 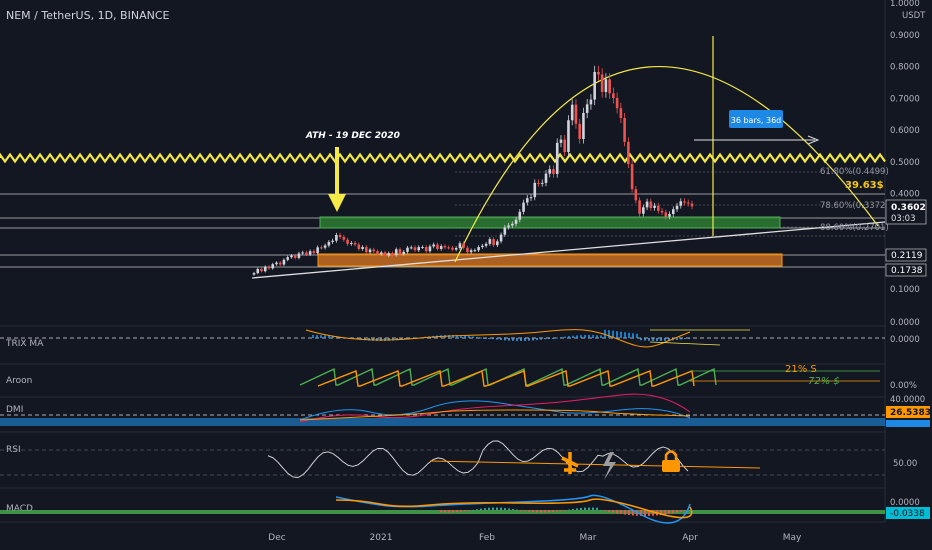 What do you see at coordinates (535, 538) in the screenshot?
I see `time-axis: Dec 2021 Feb Mar Apr May` at bounding box center [535, 538].